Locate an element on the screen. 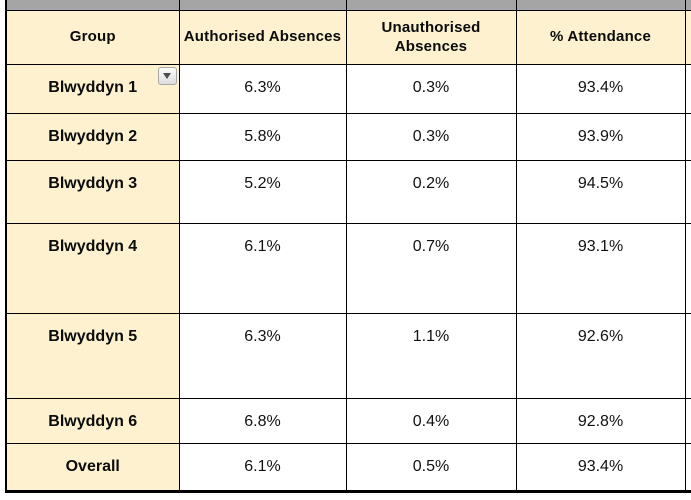  chevron-down-icon is located at coordinates (167, 75).